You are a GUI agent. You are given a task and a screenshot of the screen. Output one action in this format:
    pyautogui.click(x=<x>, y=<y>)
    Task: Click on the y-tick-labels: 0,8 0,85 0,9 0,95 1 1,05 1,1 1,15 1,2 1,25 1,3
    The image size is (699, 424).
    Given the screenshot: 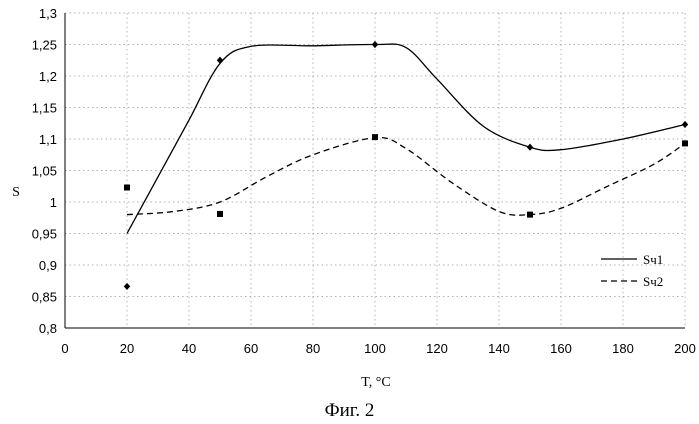 What is the action you would take?
    pyautogui.click(x=44, y=171)
    